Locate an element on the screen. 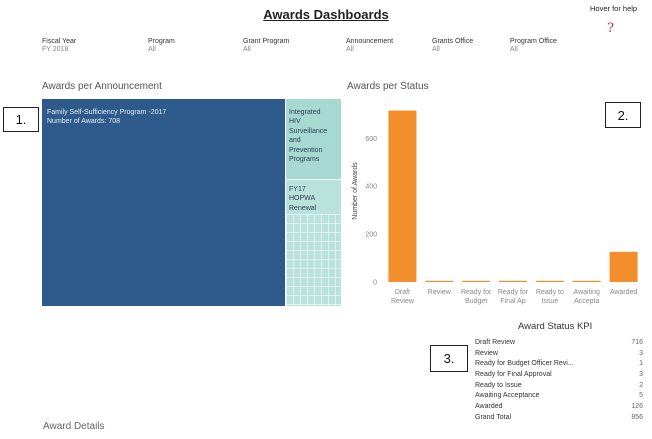 The height and width of the screenshot is (439, 652). kpi-row: Review 3 is located at coordinates (559, 354).